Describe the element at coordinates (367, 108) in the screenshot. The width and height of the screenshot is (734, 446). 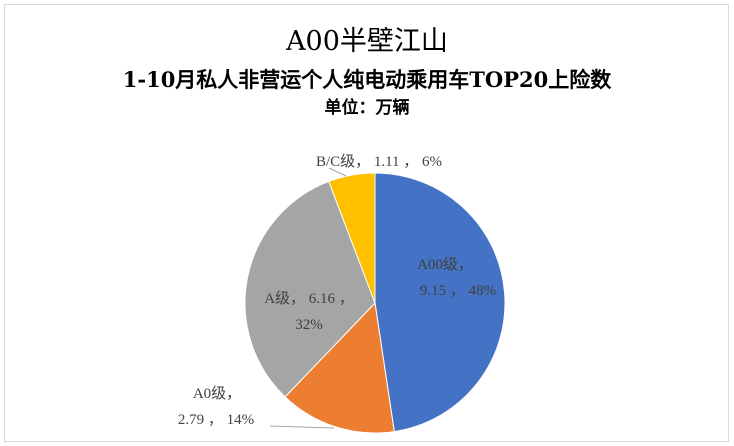
I see `chart-unit-label: 单位：万辆` at that location.